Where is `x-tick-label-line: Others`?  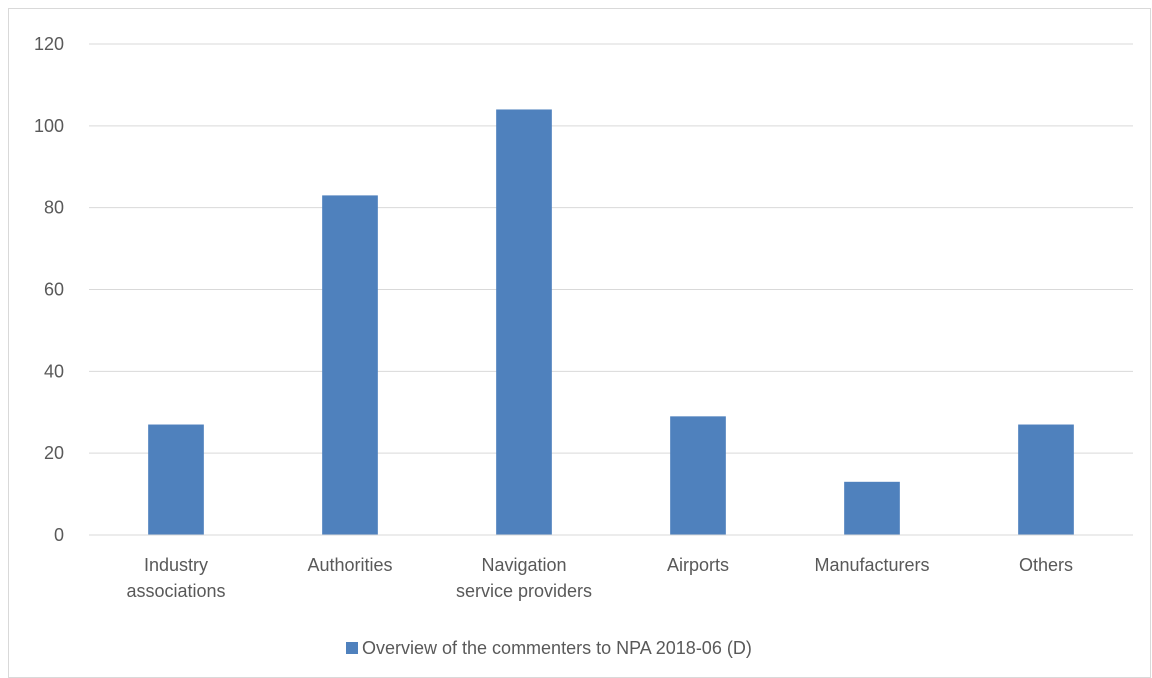
x-tick-label-line: Others is located at coordinates (1046, 565).